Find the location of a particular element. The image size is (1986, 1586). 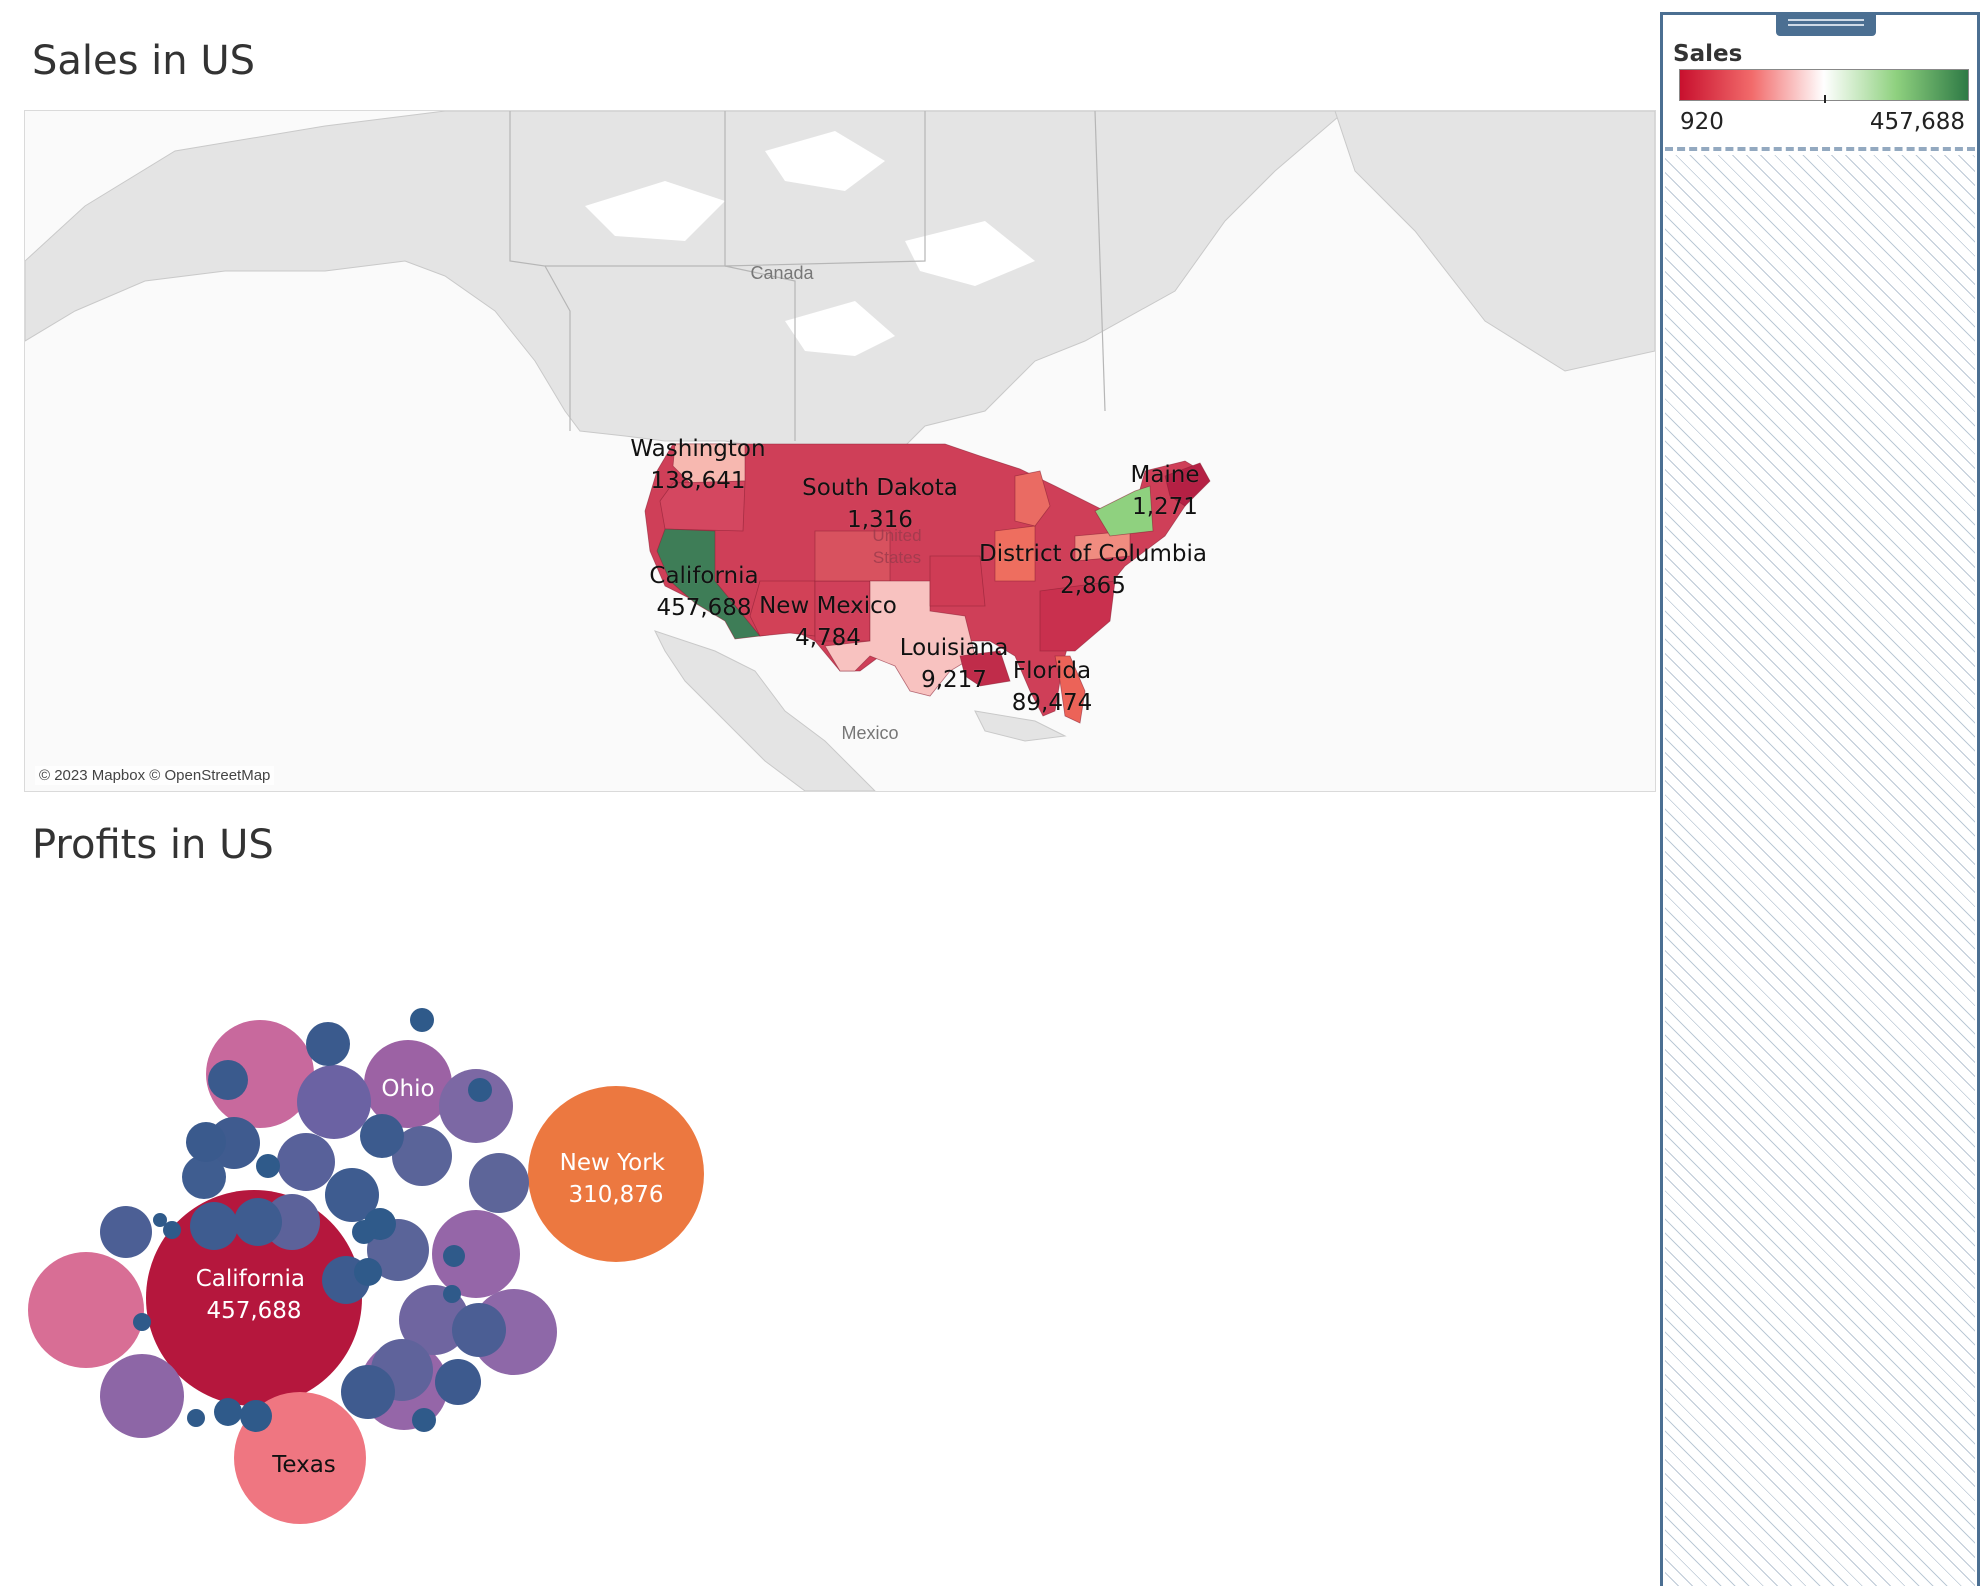

state-maine is located at coordinates (1187, 484).